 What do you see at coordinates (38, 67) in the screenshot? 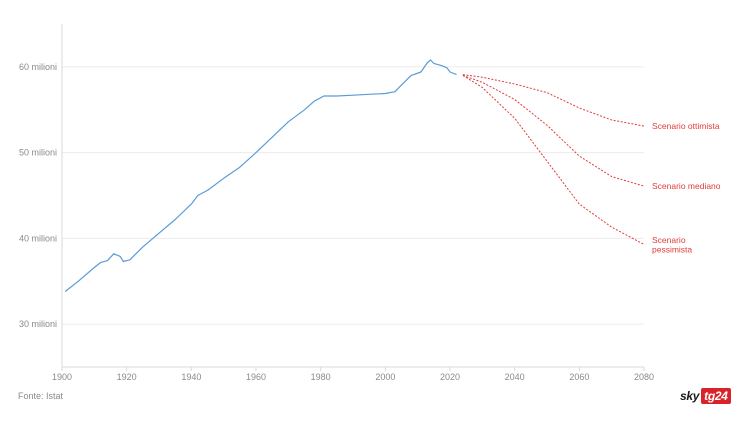
I see `y-tick-label: 60 milioni` at bounding box center [38, 67].